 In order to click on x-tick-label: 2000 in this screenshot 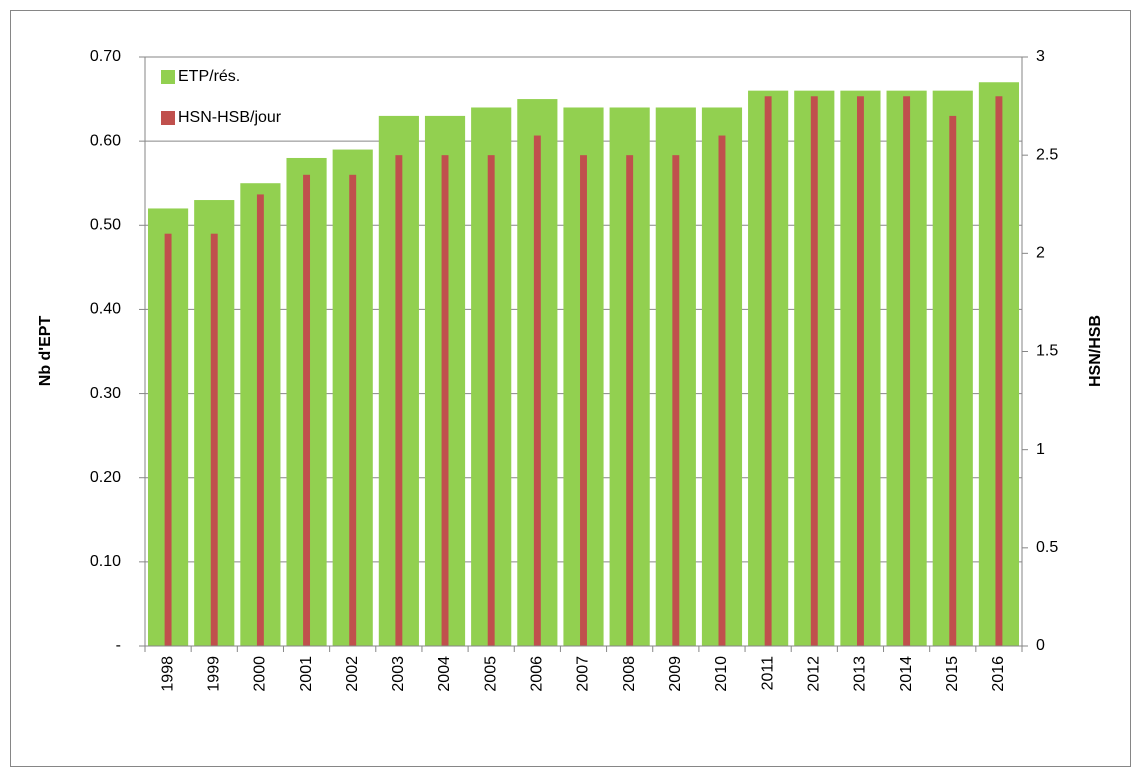, I will do `click(260, 674)`.